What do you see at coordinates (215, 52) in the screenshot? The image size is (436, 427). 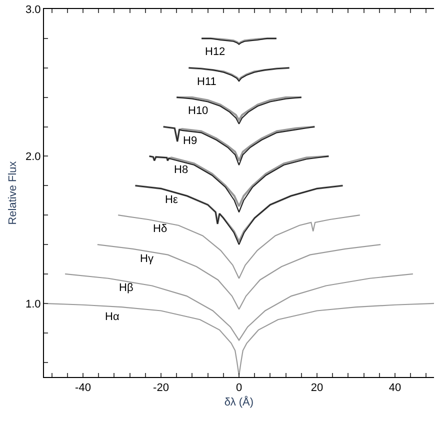 I see `series-label: H12` at bounding box center [215, 52].